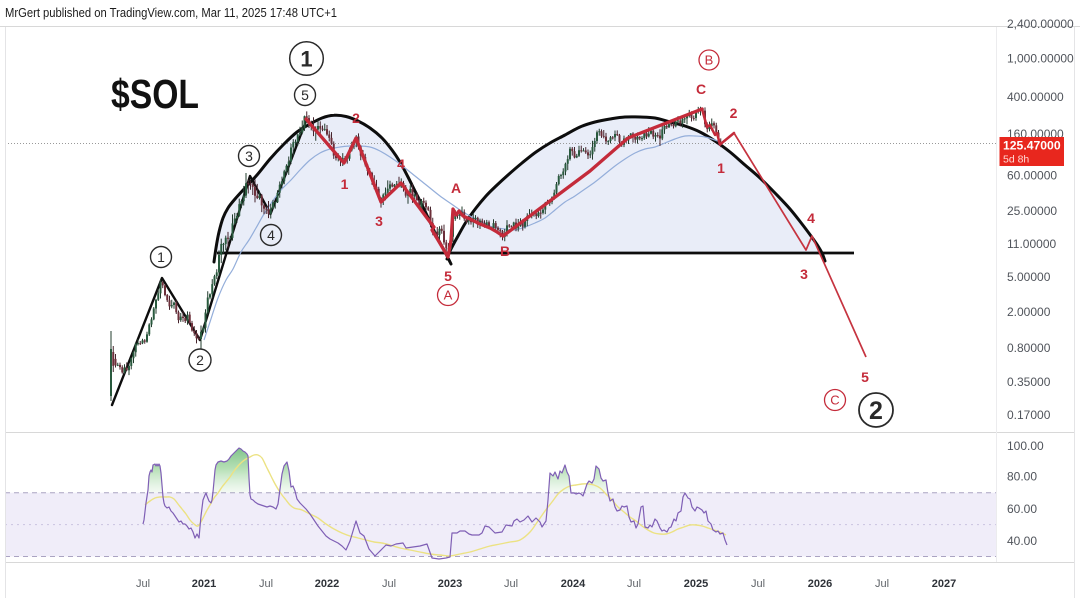  I want to click on svg-text: 5d 8h, so click(1016, 160).